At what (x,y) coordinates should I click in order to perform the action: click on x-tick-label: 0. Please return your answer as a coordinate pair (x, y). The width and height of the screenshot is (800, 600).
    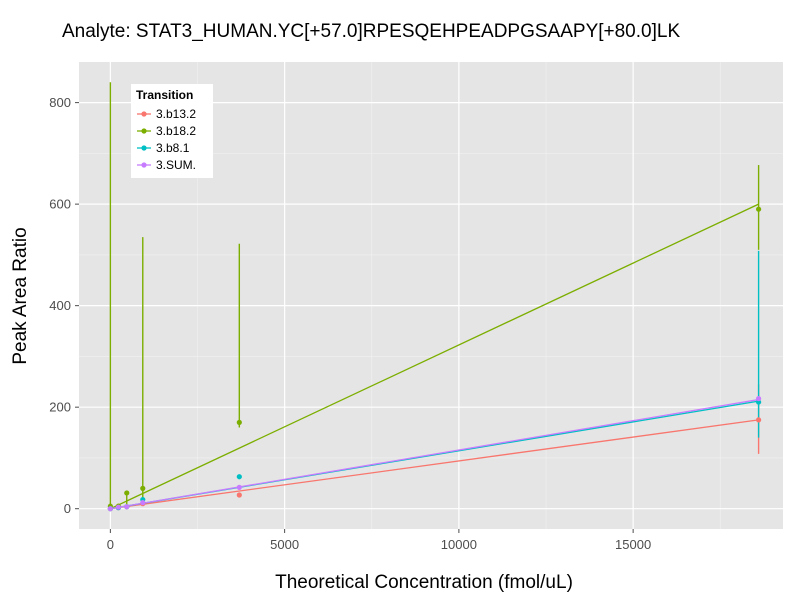
    Looking at the image, I should click on (110, 544).